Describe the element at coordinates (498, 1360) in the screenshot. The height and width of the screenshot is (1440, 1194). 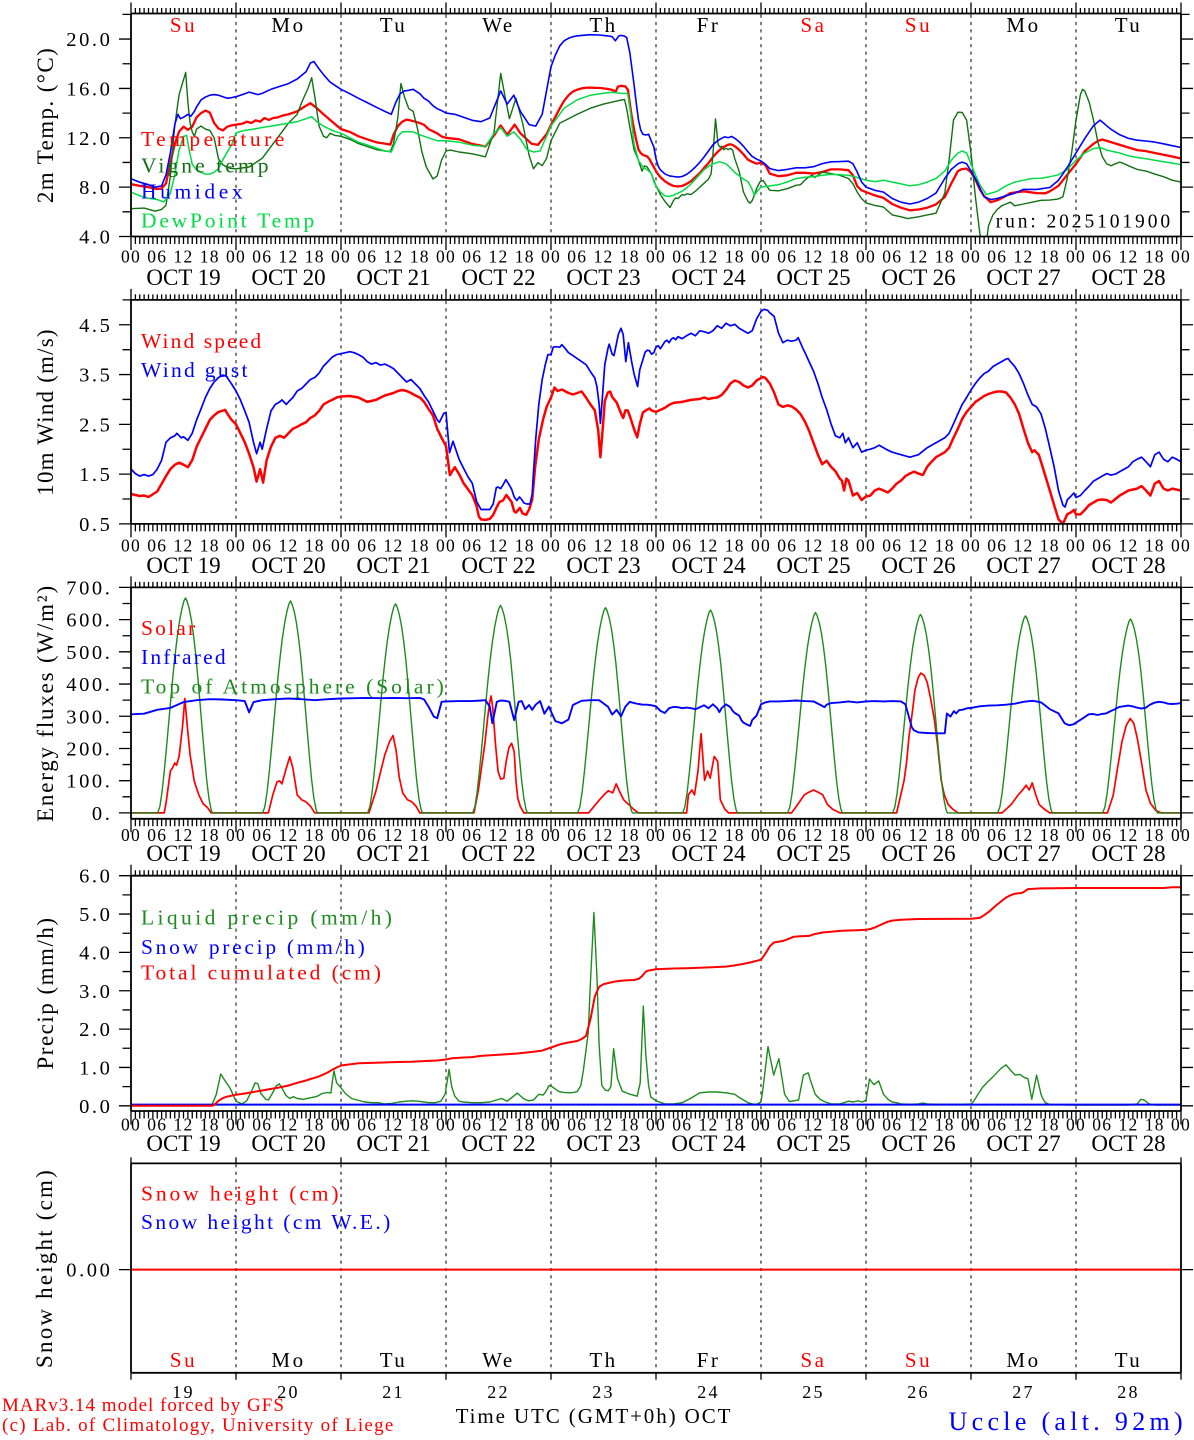
I see `svg-text: We` at that location.